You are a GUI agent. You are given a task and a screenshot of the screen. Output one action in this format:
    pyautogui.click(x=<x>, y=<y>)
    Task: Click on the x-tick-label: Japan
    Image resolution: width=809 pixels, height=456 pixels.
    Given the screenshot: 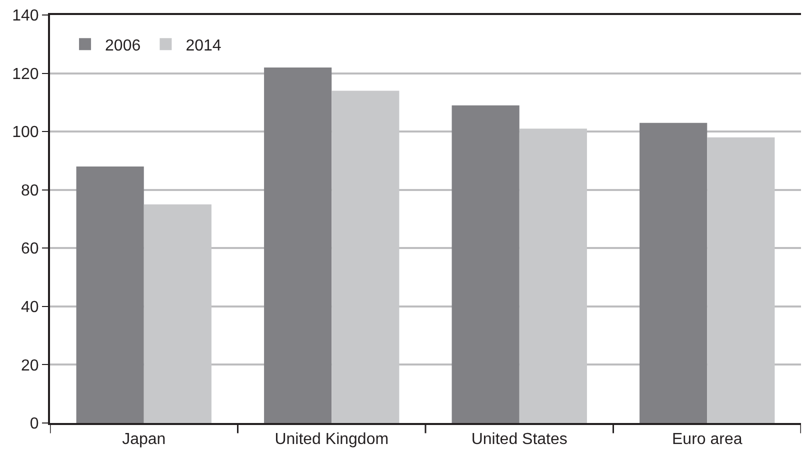 What is the action you would take?
    pyautogui.click(x=144, y=439)
    